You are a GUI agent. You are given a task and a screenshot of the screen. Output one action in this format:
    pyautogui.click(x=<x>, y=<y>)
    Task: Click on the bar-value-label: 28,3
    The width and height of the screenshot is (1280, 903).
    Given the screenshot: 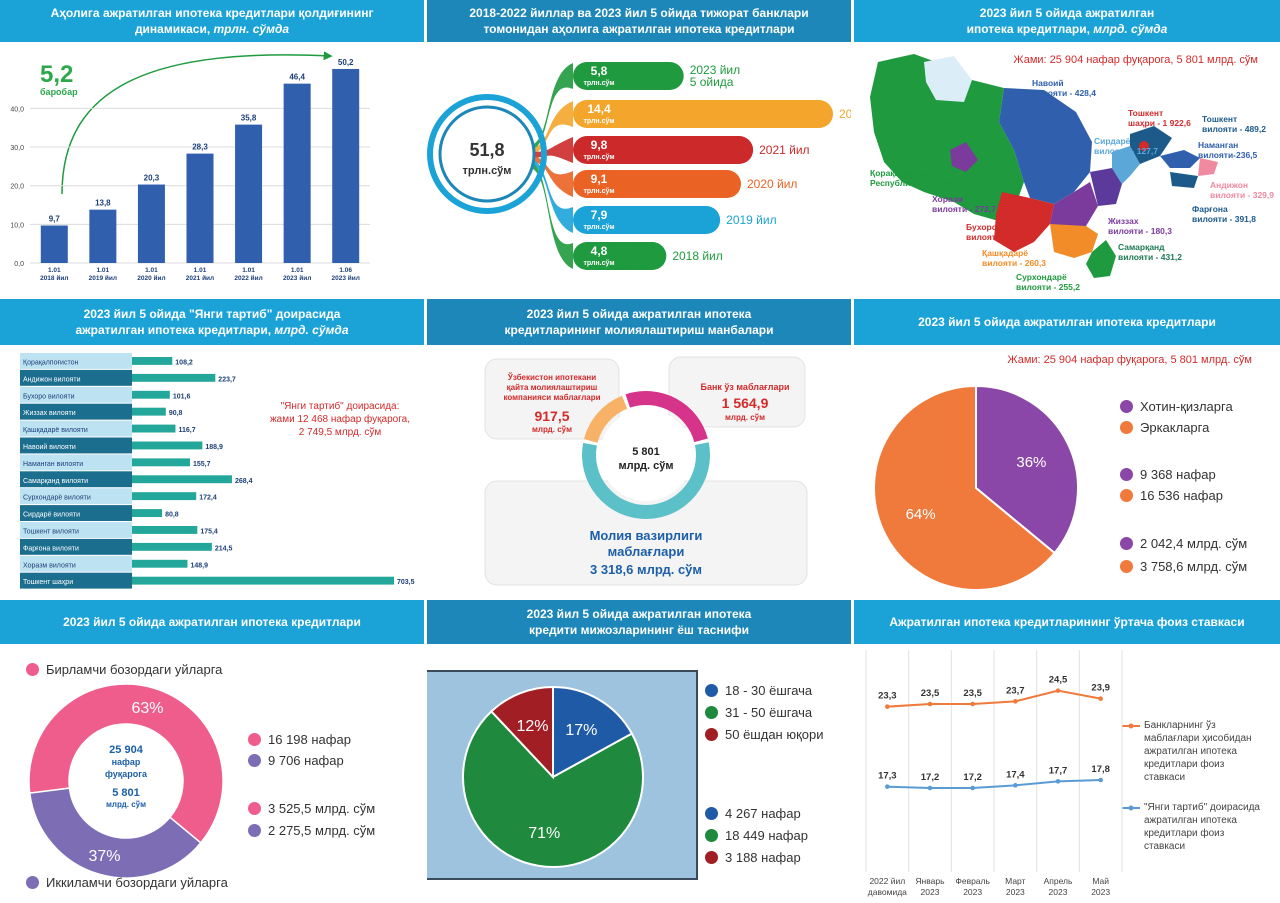 What is the action you would take?
    pyautogui.click(x=200, y=147)
    